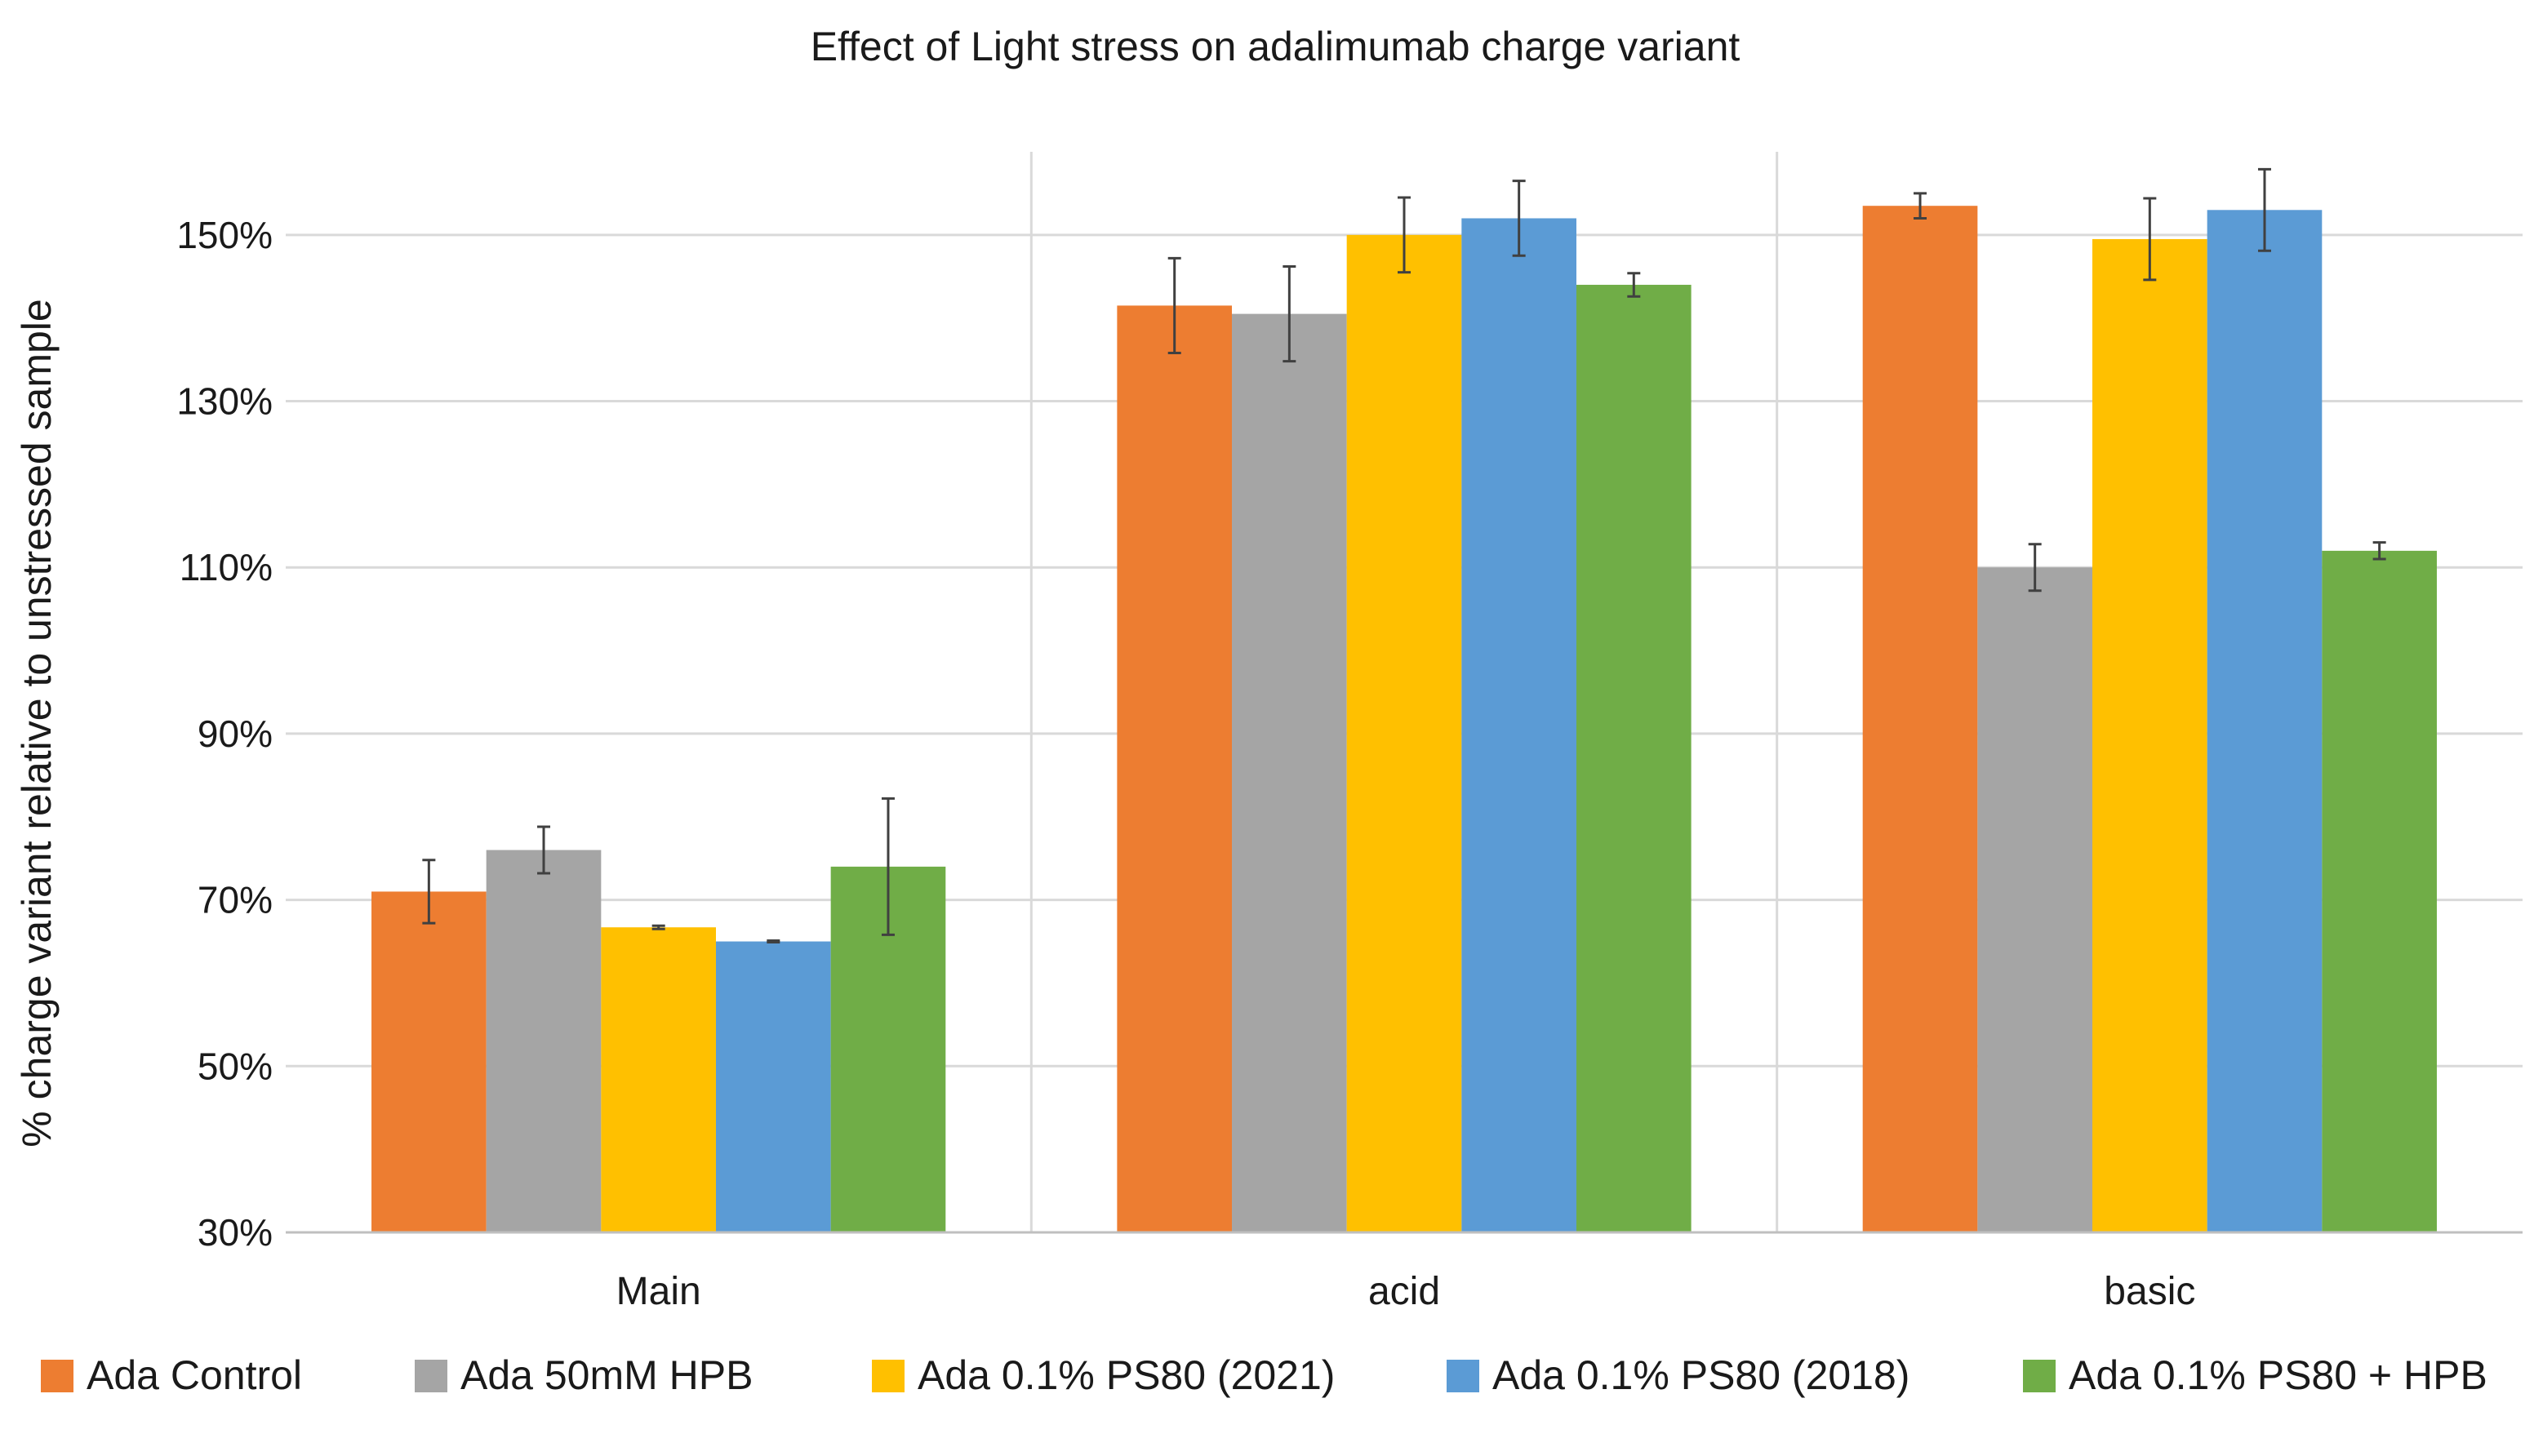  Describe the element at coordinates (1126, 1375) in the screenshot. I see `legend-label: Ada 0.1% PS80 (2021)` at that location.